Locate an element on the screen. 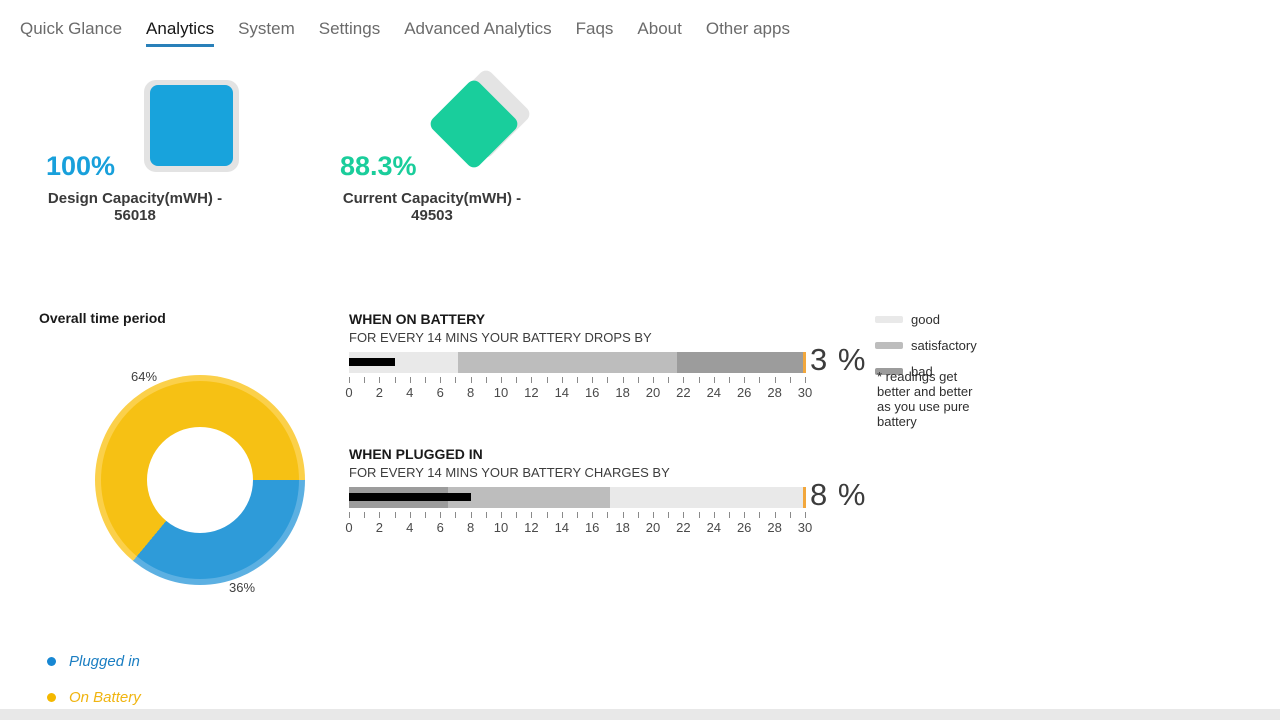 This screenshot has height=720, width=1280. nav-item-system: System is located at coordinates (266, 28).